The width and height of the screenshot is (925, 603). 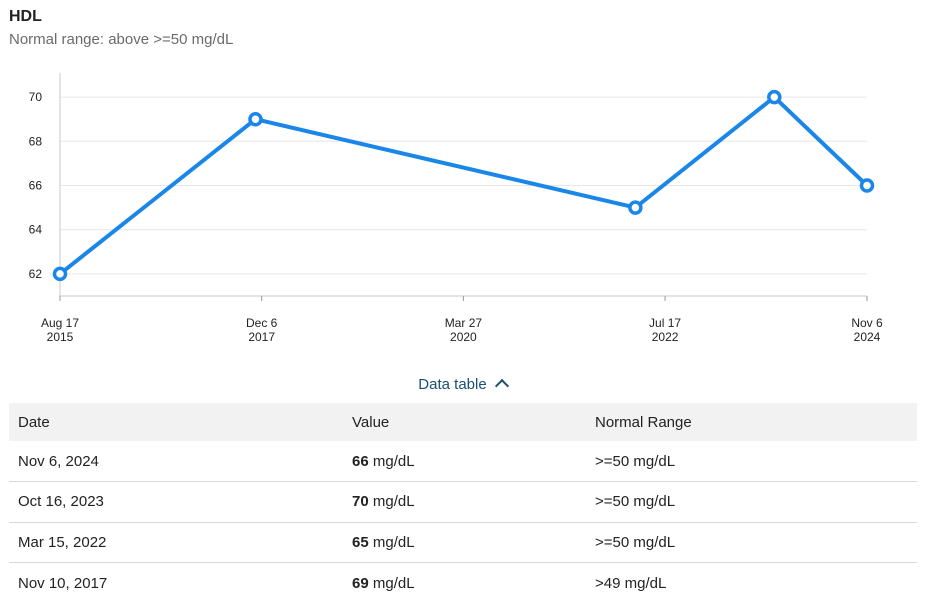 What do you see at coordinates (25, 16) in the screenshot?
I see `chart-title: HDL` at bounding box center [25, 16].